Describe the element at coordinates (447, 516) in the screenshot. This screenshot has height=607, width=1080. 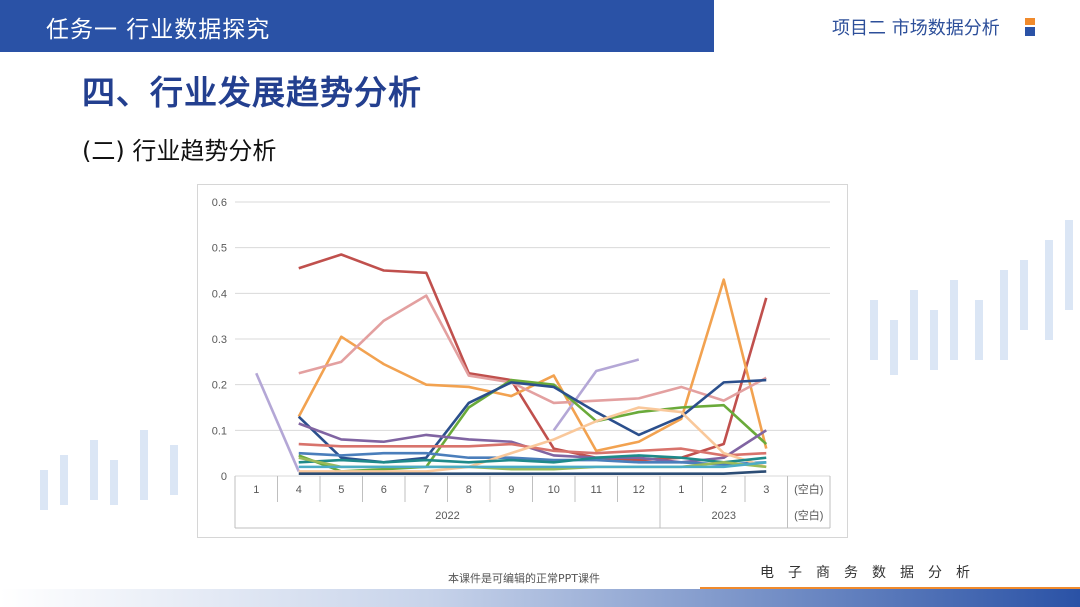
I see `group-label: 2022` at that location.